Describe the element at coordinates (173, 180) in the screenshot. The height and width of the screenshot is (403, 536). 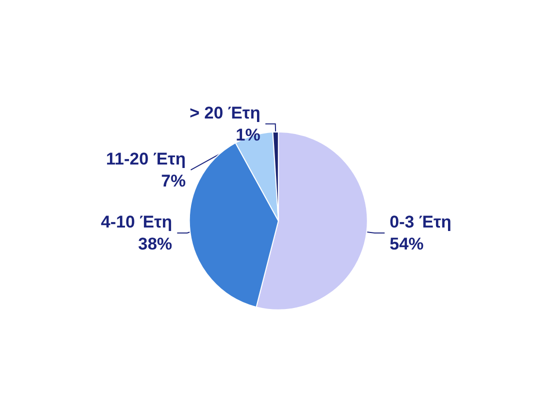
I see `data-label: 7%` at that location.